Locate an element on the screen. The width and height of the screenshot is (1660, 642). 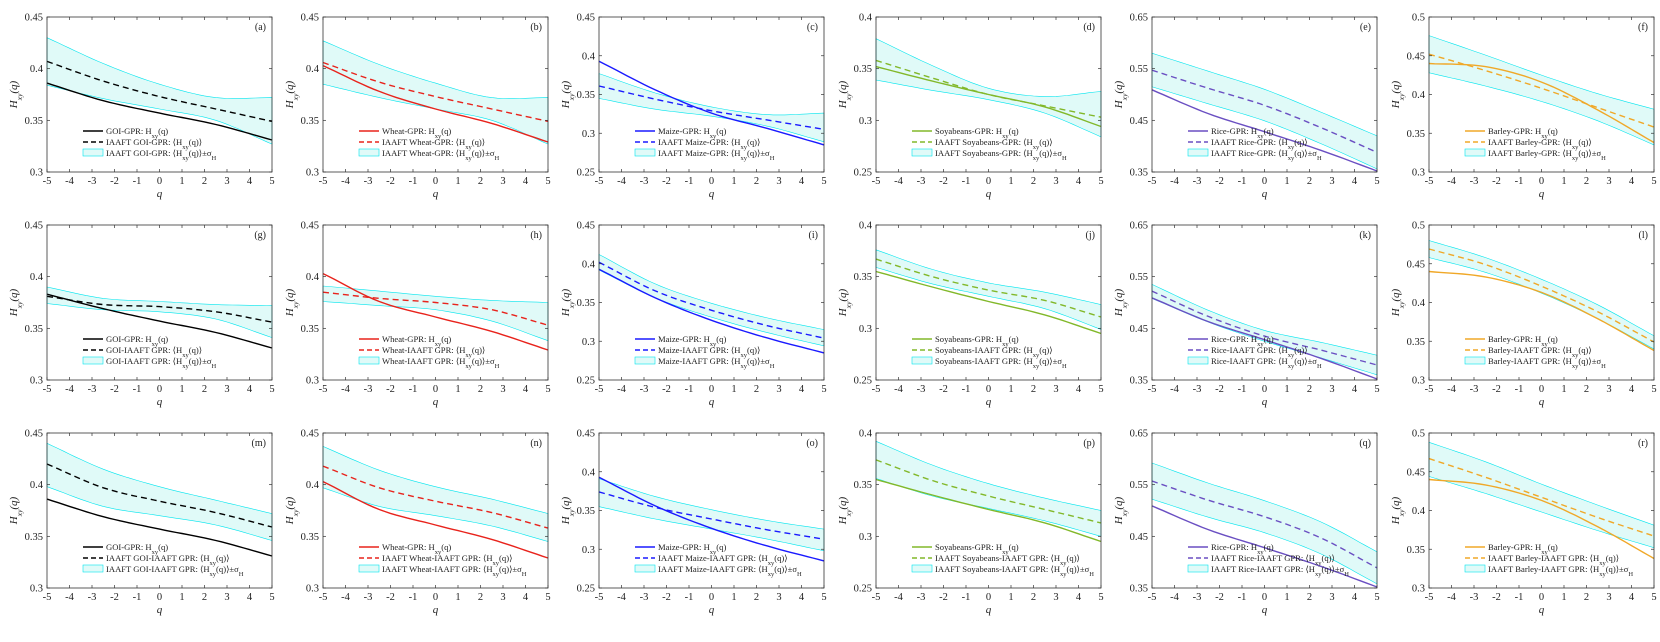
legend-label: IAAFT Wheat-GPR: ⟨Hxy(q)⟩±σH is located at coordinates (440, 155).